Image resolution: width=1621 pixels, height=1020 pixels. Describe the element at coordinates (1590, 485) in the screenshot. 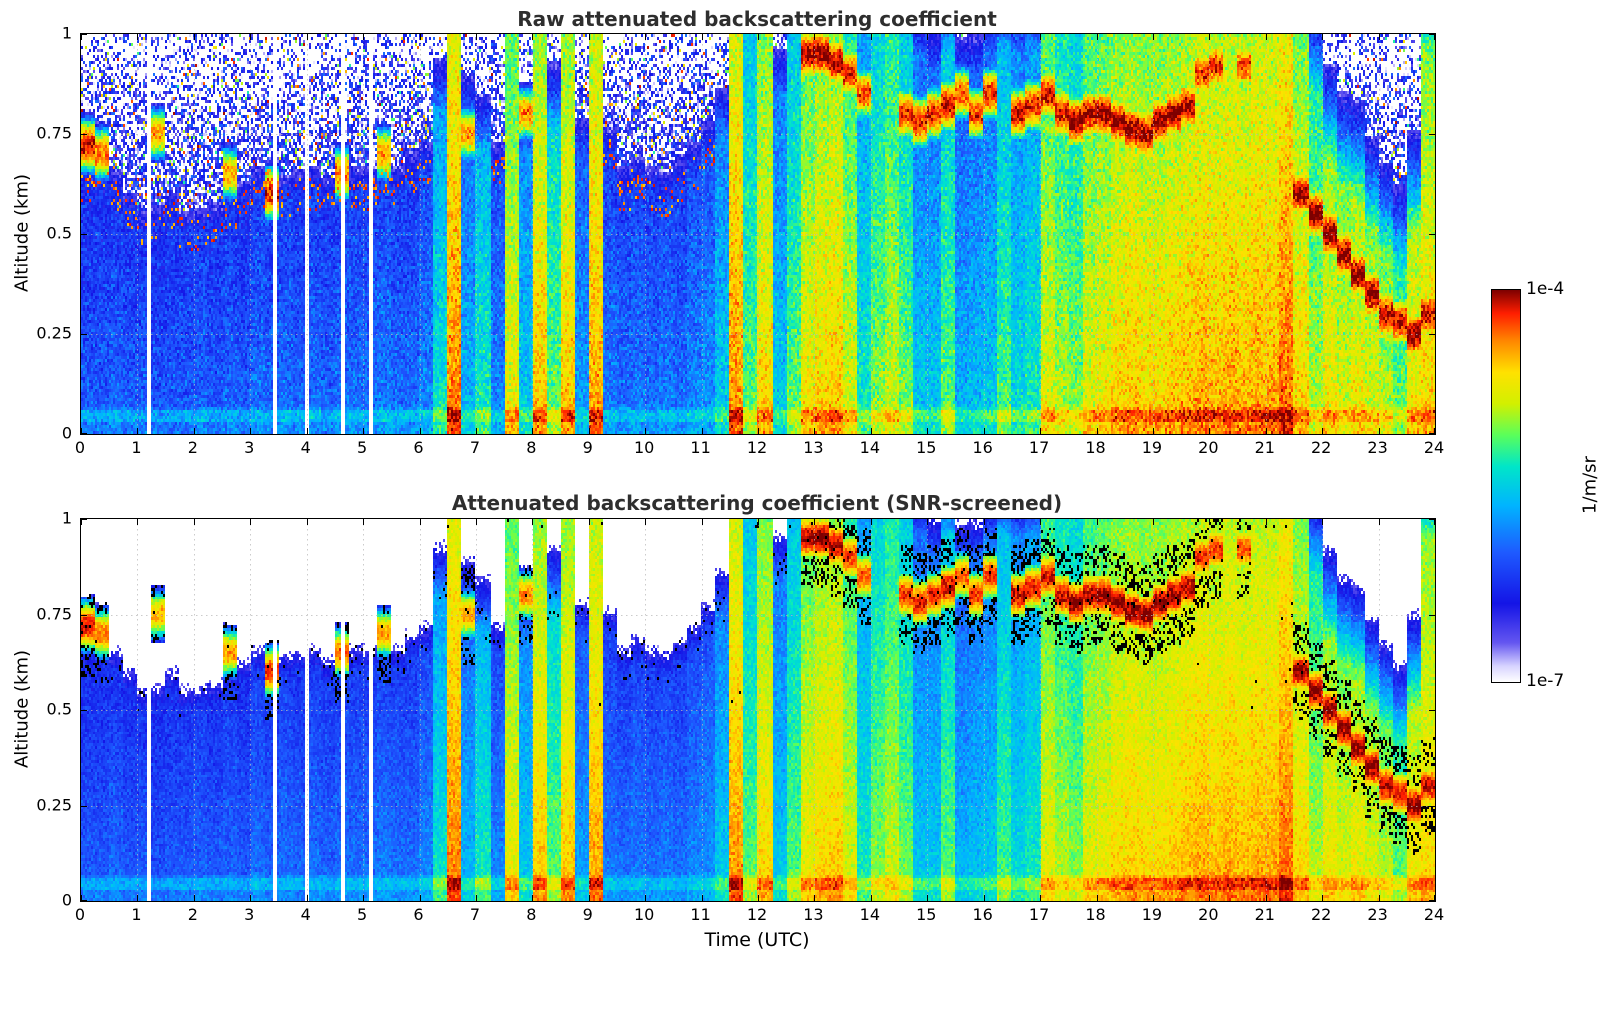

I see `colorbar-unit-label: 1/m/sr` at that location.